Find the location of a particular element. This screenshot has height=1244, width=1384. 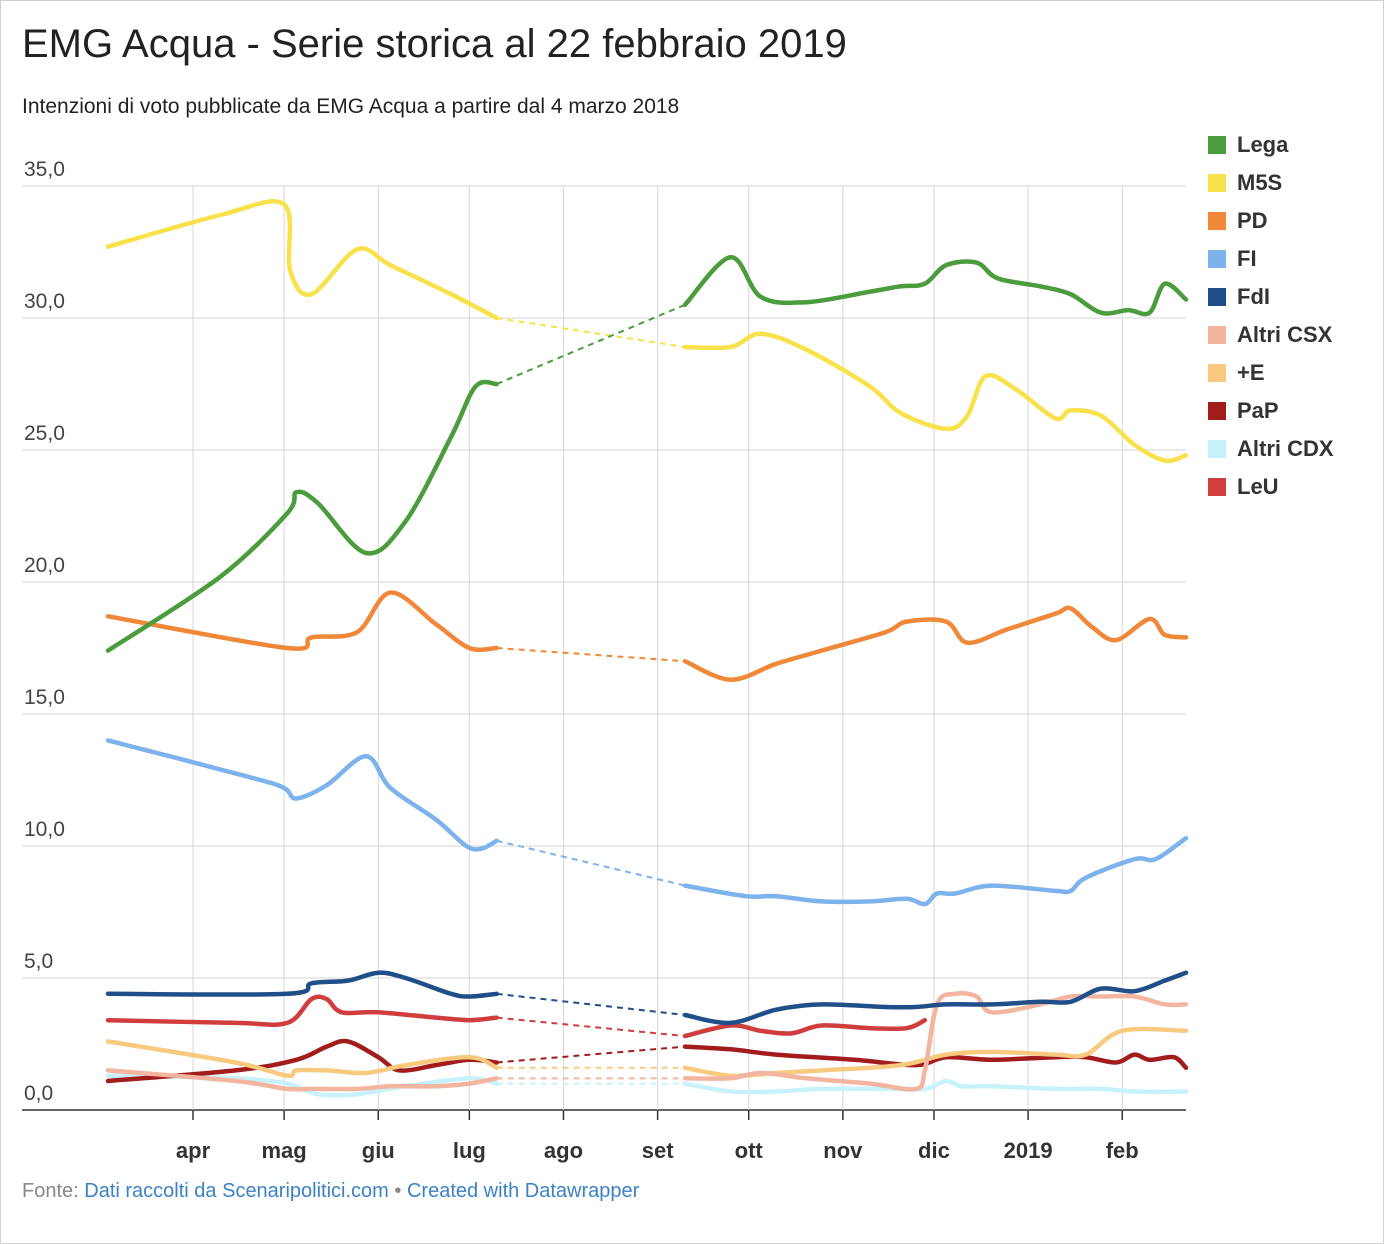

series-line-altri-csx-autumn is located at coordinates (935, 1041).